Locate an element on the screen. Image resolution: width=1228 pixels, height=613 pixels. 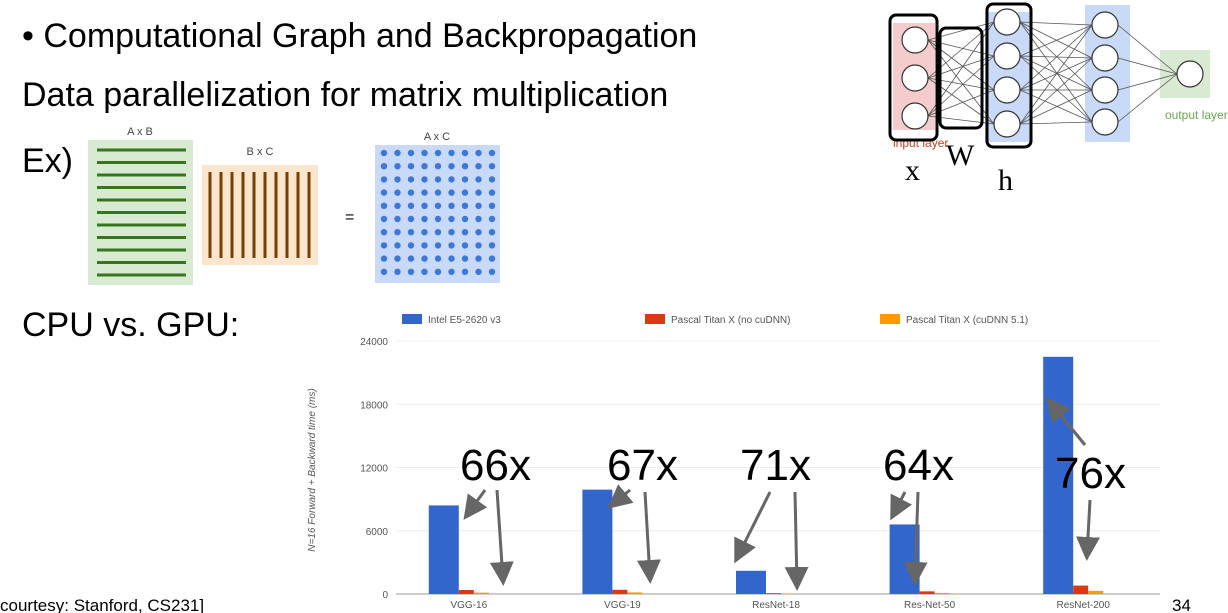
y-tick-label: 18000 is located at coordinates (374, 405).